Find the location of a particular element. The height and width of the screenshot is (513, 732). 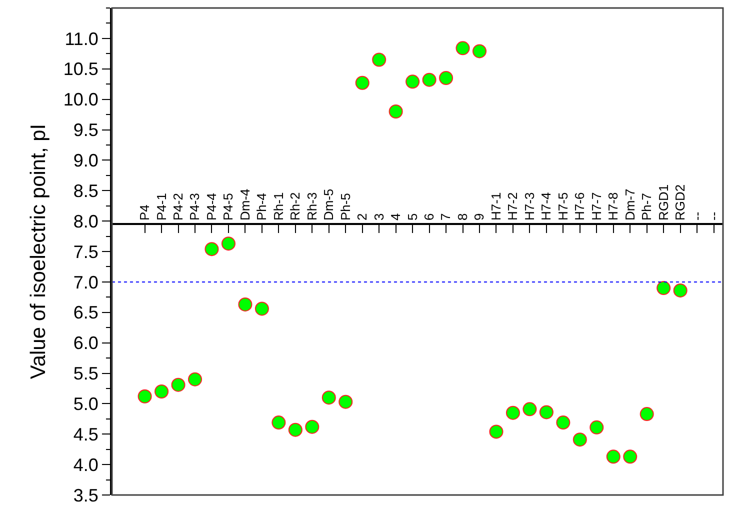

x-tick-label: 4 is located at coordinates (396, 217).